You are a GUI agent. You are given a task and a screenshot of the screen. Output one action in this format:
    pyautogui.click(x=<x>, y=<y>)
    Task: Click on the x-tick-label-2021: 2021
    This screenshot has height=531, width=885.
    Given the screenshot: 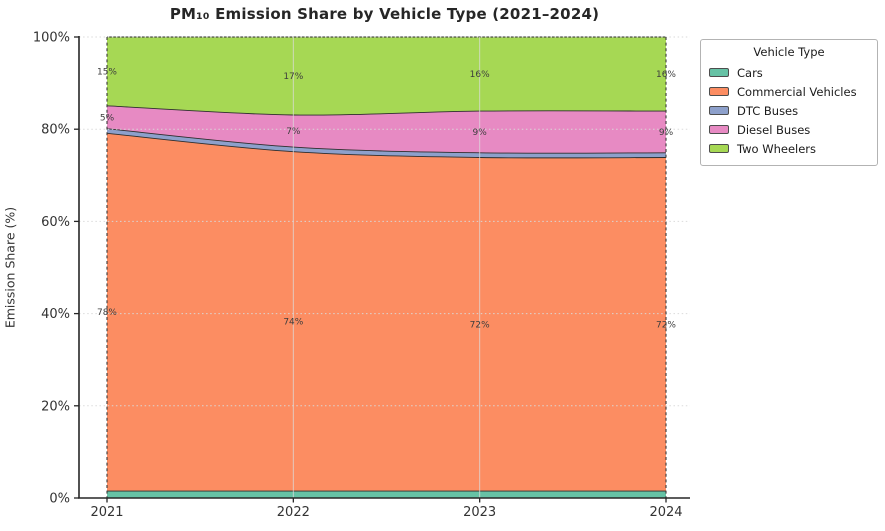 What is the action you would take?
    pyautogui.click(x=106, y=512)
    